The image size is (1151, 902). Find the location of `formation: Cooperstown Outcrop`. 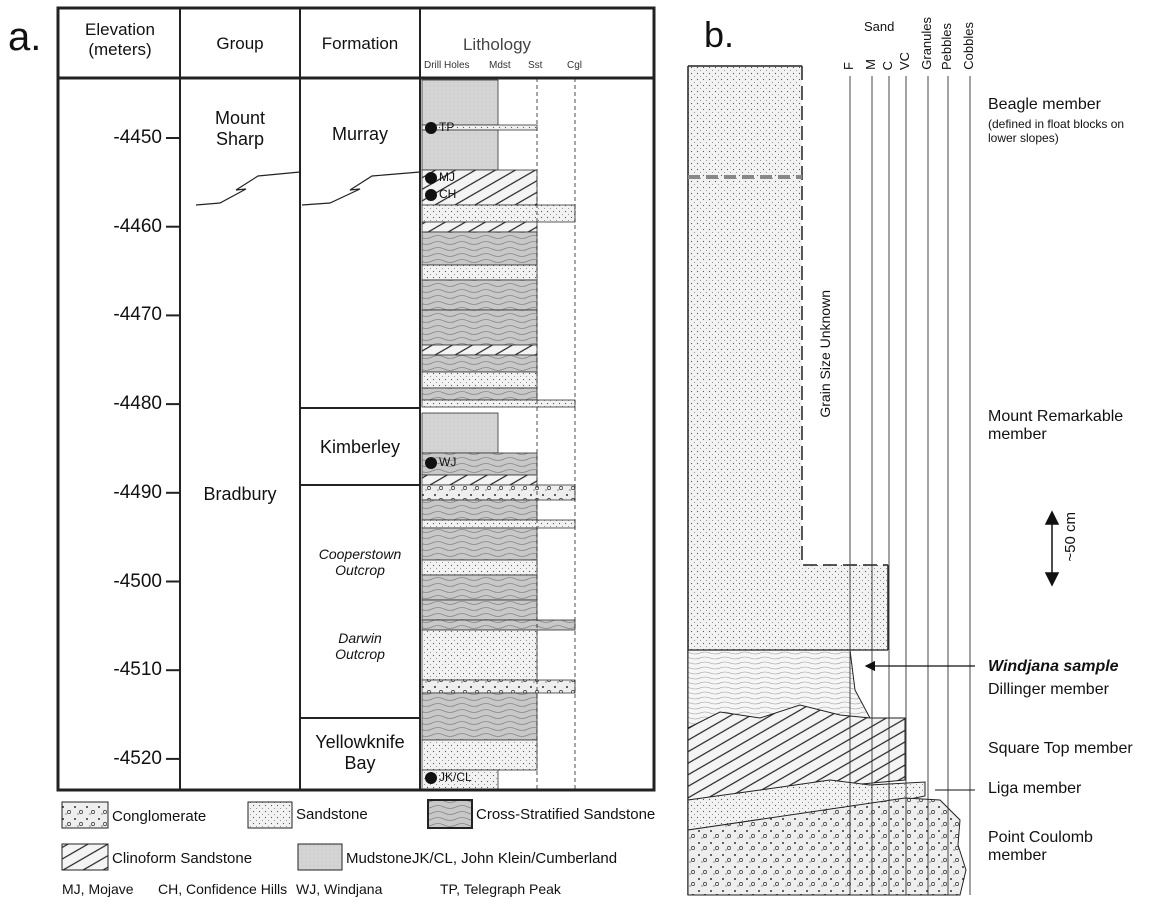

formation: Cooperstown Outcrop is located at coordinates (360, 562).